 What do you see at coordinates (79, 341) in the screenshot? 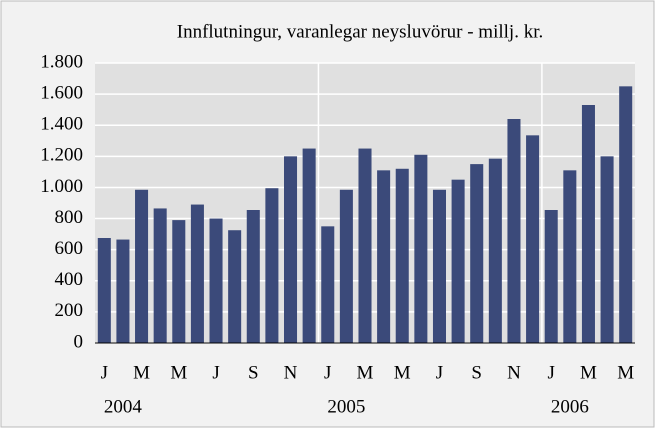
I see `y-tick-label: 0` at bounding box center [79, 341].